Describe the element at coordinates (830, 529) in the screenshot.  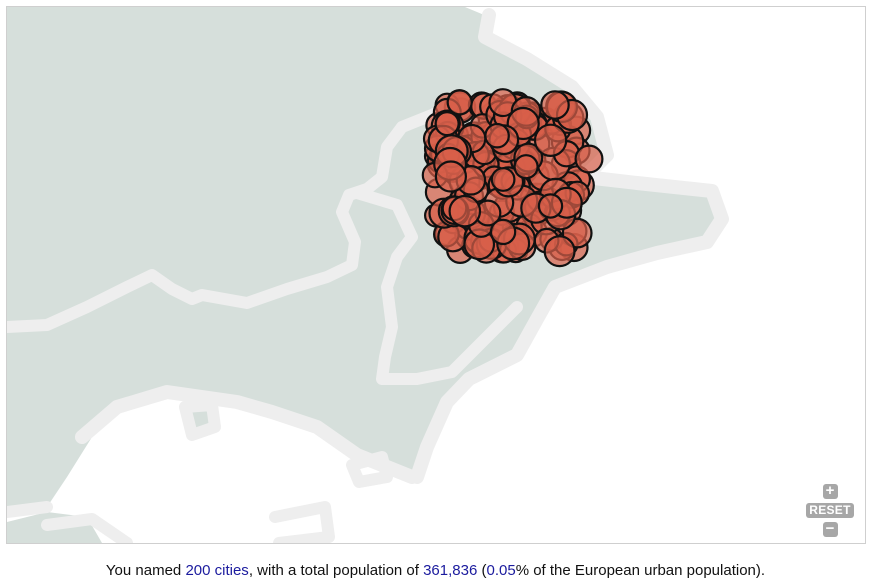
I see `zoom-out-button: −` at that location.